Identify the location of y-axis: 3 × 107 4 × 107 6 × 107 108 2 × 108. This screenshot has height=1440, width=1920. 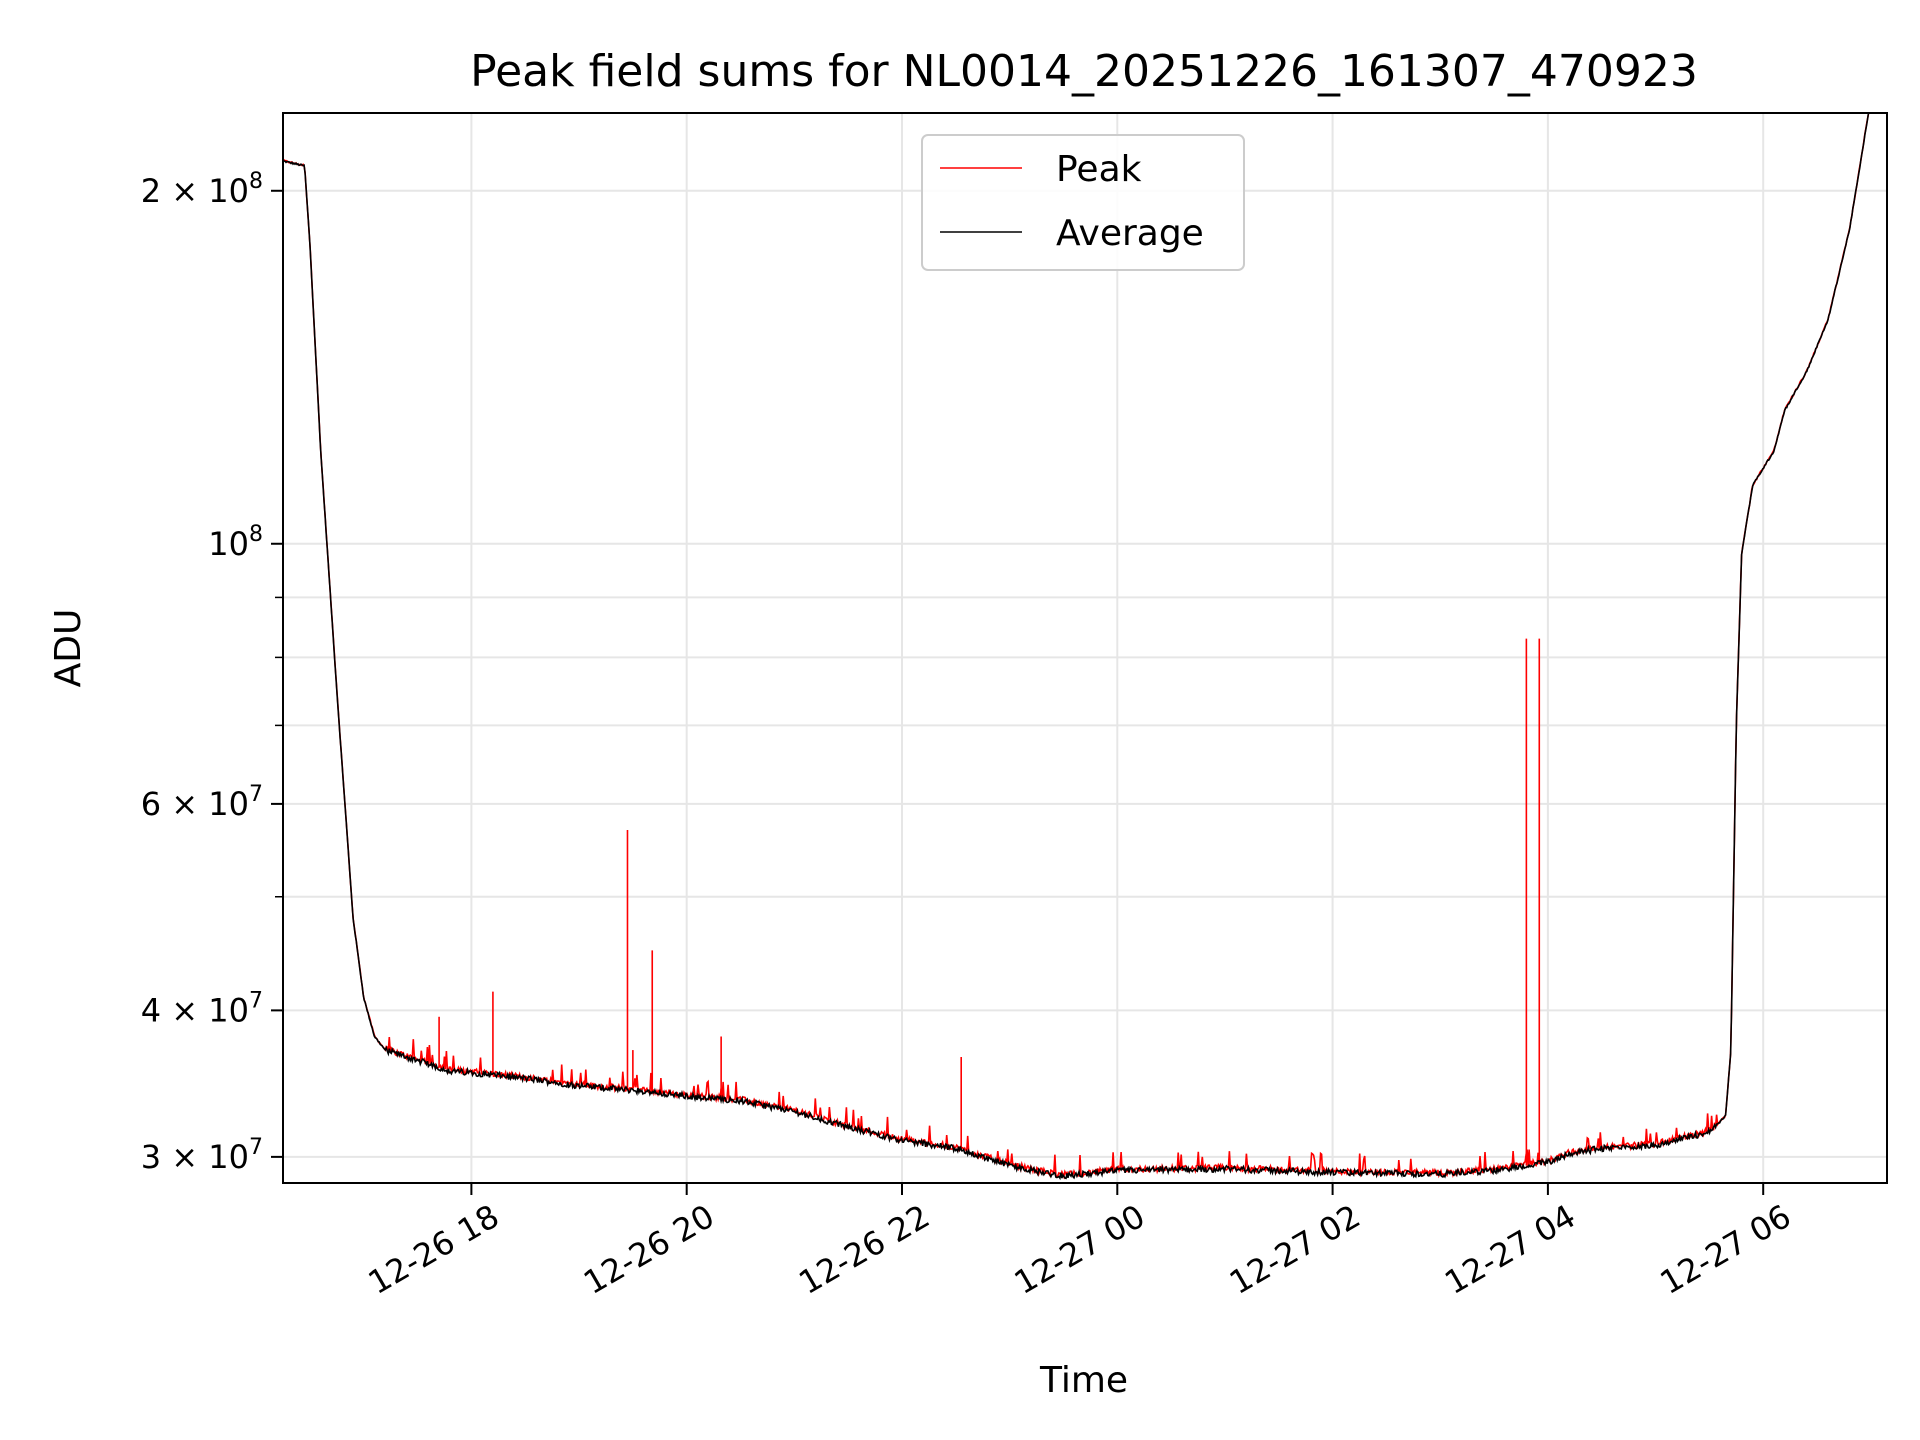
(212, 672).